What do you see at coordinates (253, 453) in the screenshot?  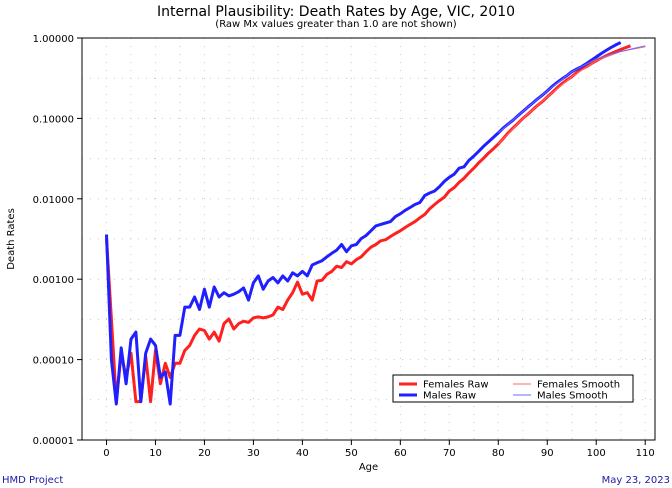 I see `x-tick-label: 30` at bounding box center [253, 453].